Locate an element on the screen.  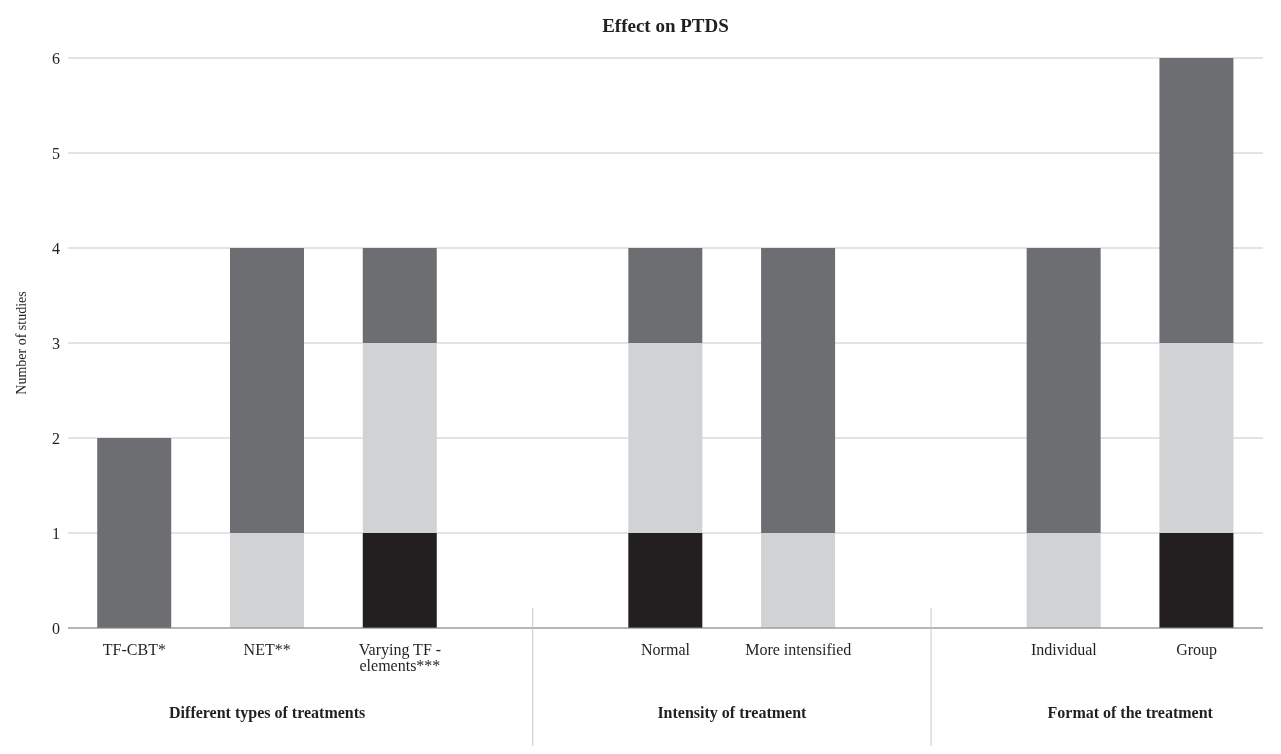
y-tick-label: 0 is located at coordinates (56, 628).